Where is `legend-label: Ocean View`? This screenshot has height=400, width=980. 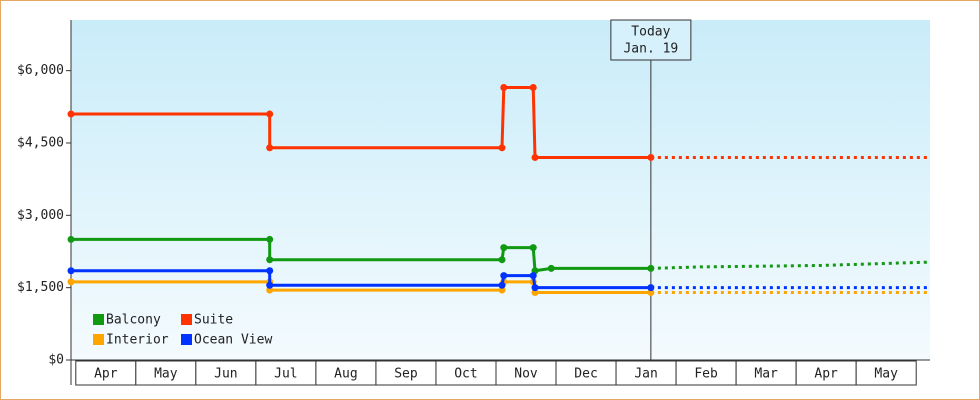
legend-label: Ocean View is located at coordinates (233, 340).